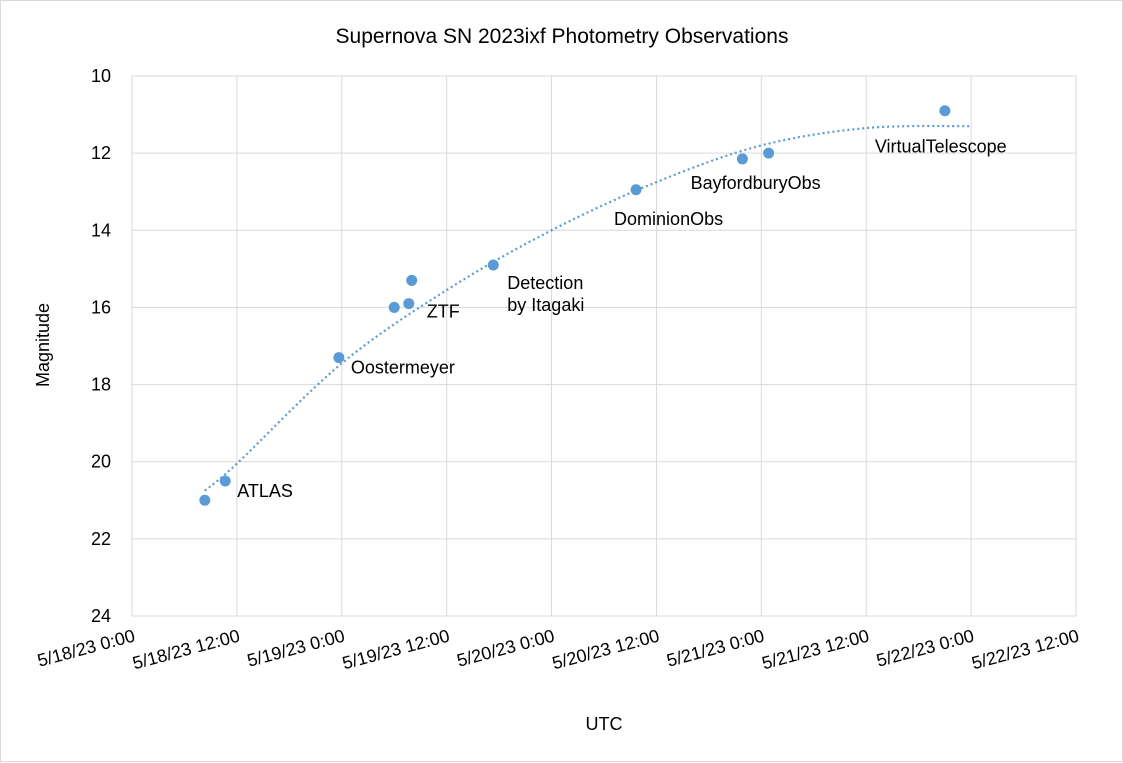  I want to click on point-label: DominionObs, so click(668, 219).